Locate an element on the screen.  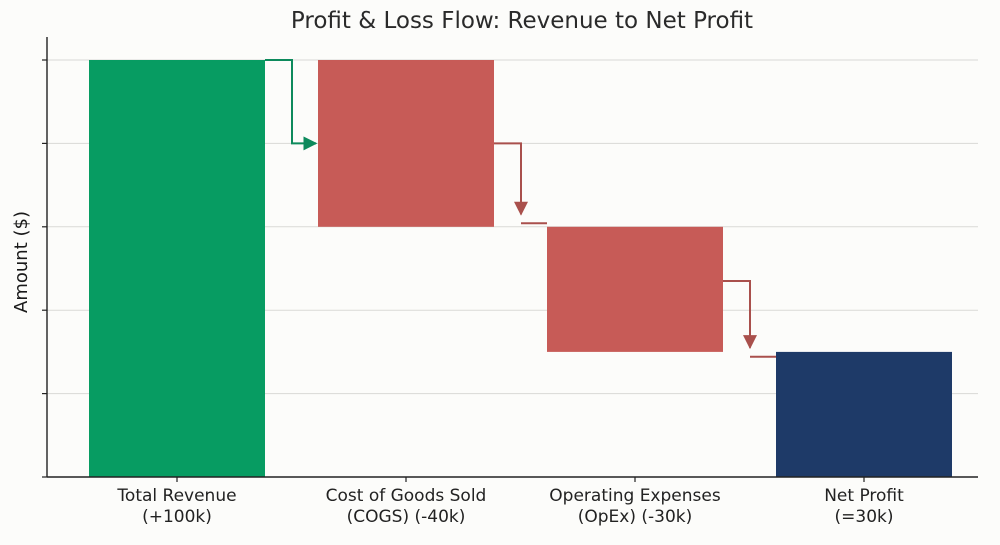
x-tick-label: Cost of Goods Sold (COGS) (-40k) is located at coordinates (406, 506).